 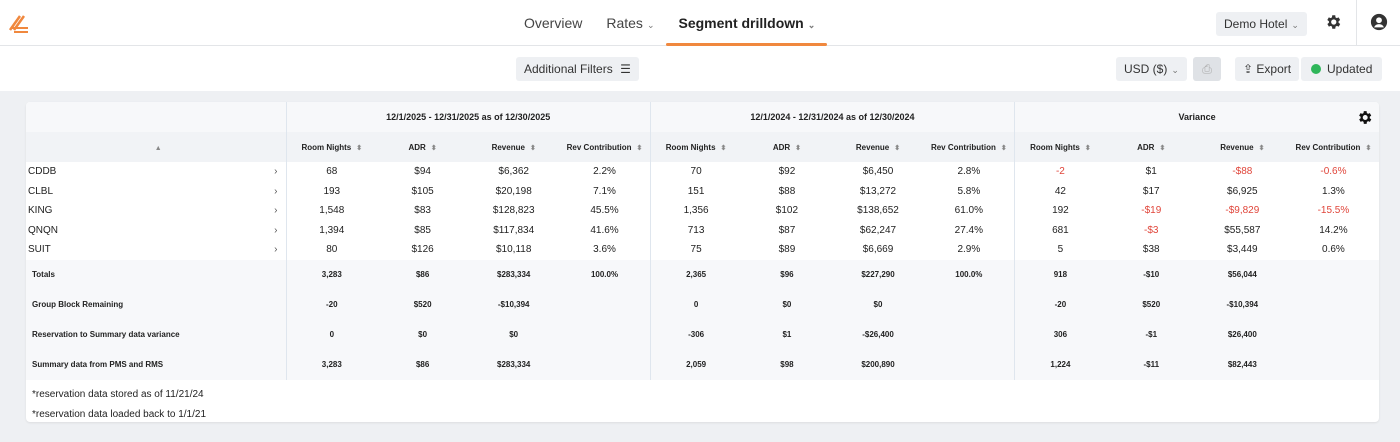 I want to click on cell: $128,823, so click(x=513, y=211).